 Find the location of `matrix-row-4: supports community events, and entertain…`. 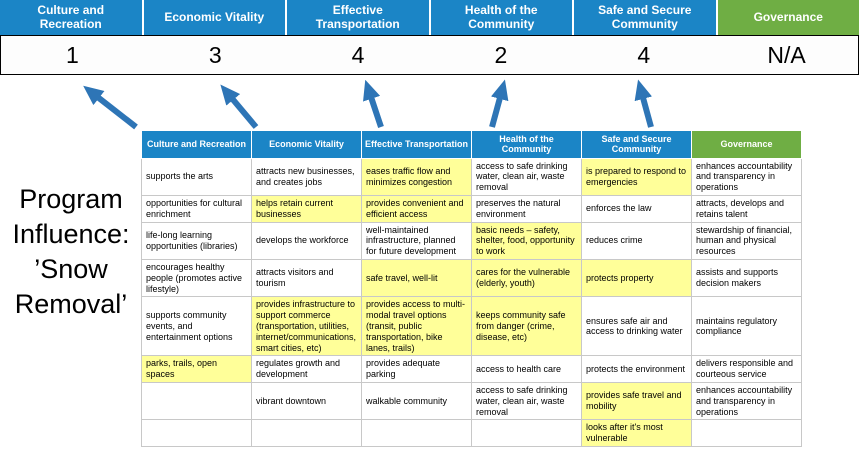

matrix-row-4: supports community events, and entertain… is located at coordinates (471, 326).